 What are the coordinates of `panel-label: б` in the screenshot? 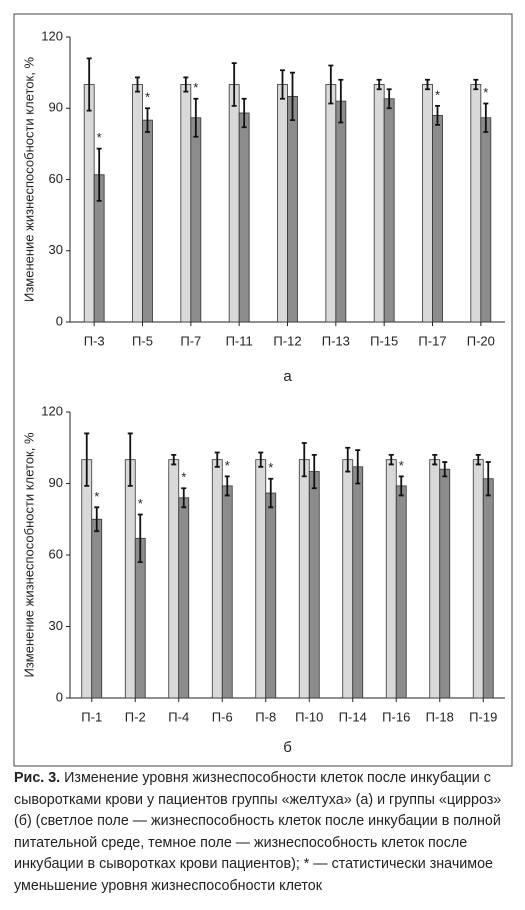 It's located at (287, 747).